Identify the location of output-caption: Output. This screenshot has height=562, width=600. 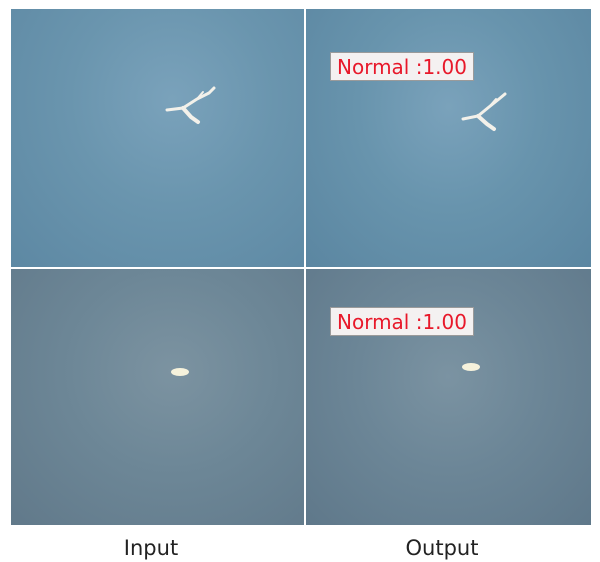
(442, 548).